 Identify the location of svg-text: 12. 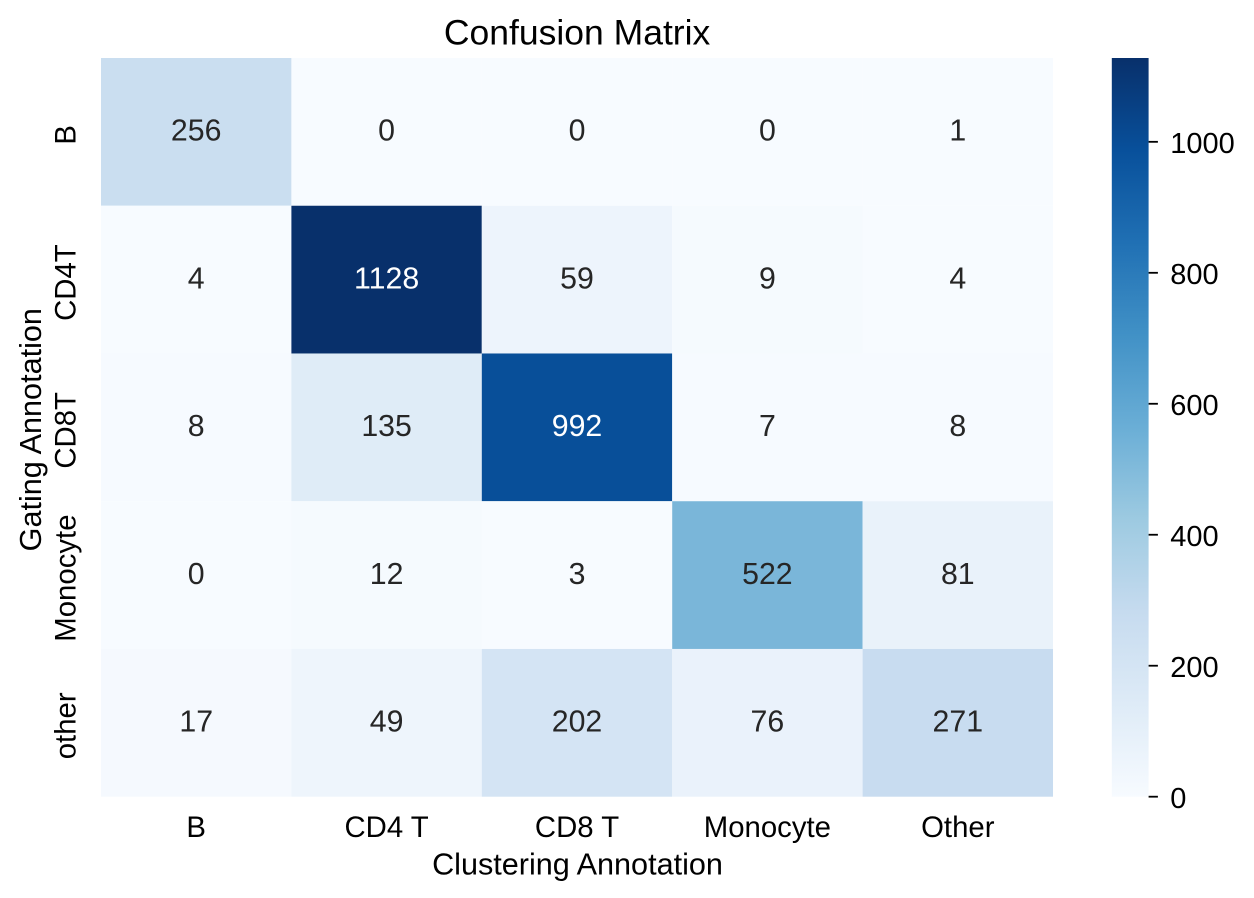
(387, 574).